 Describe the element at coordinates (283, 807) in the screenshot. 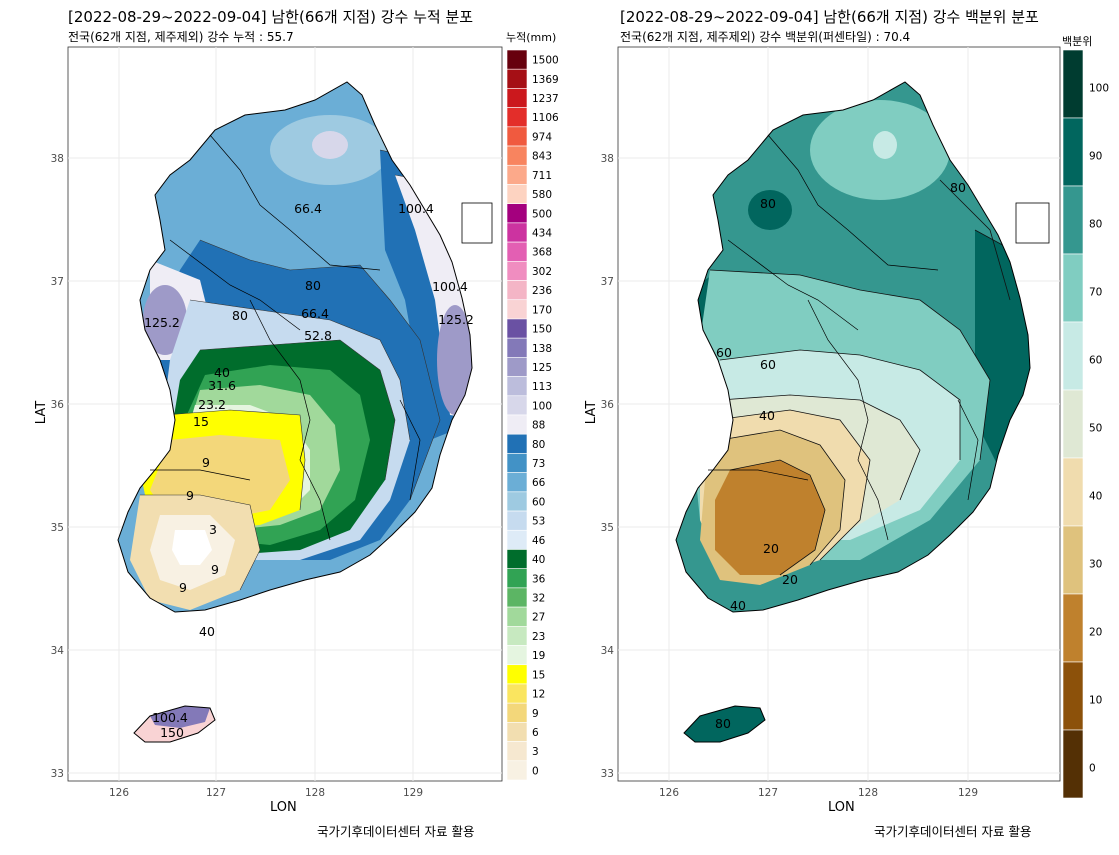

I see `left-x-axis-title: LON` at that location.